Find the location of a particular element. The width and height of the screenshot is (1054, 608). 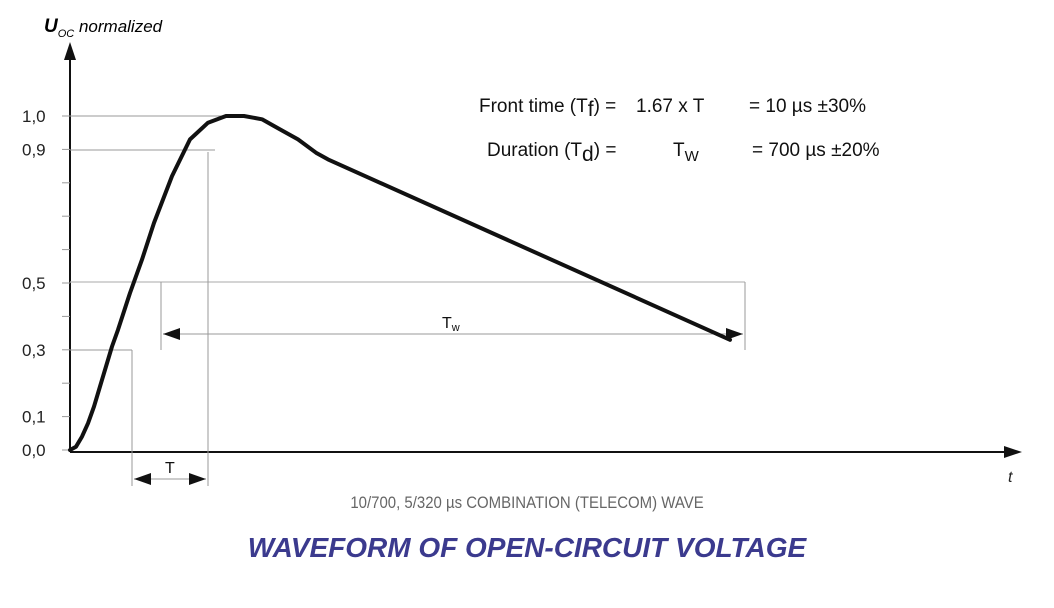

duration-eq-main: T is located at coordinates (679, 150).